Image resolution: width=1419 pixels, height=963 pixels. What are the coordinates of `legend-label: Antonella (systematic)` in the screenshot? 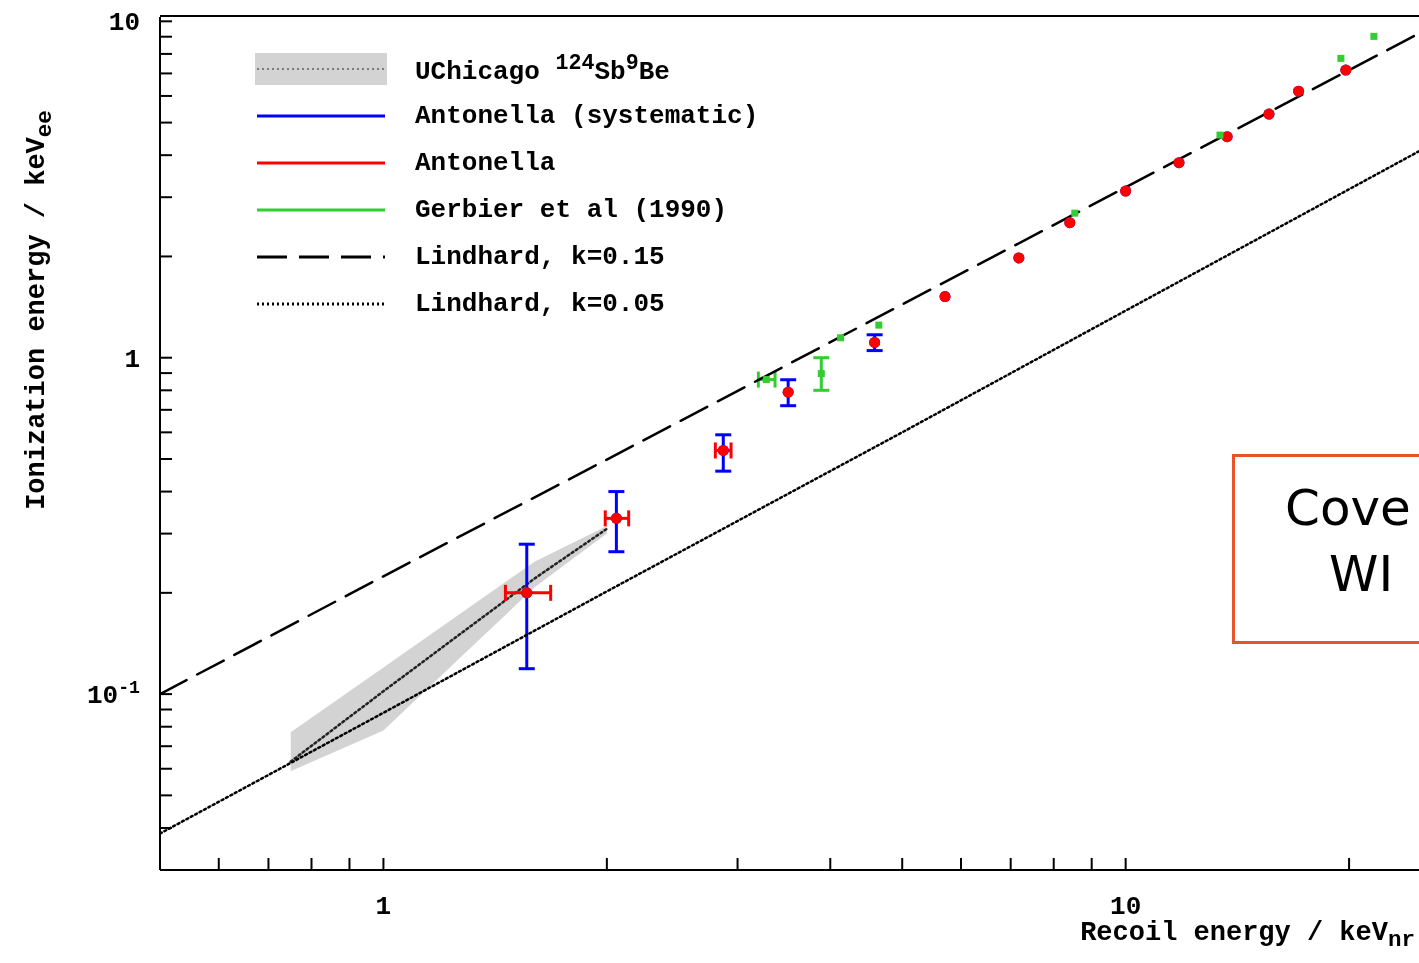 It's located at (587, 115).